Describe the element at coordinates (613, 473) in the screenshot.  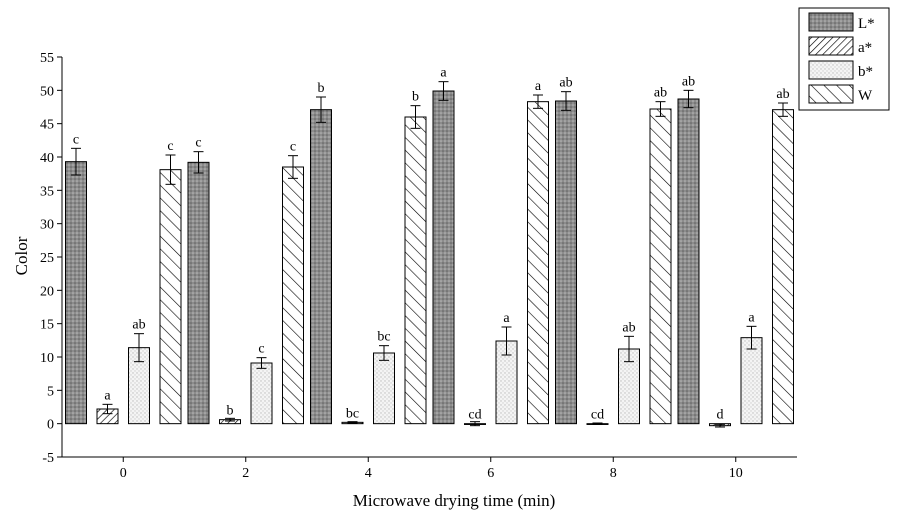
I see `x-tick-label: 8` at that location.